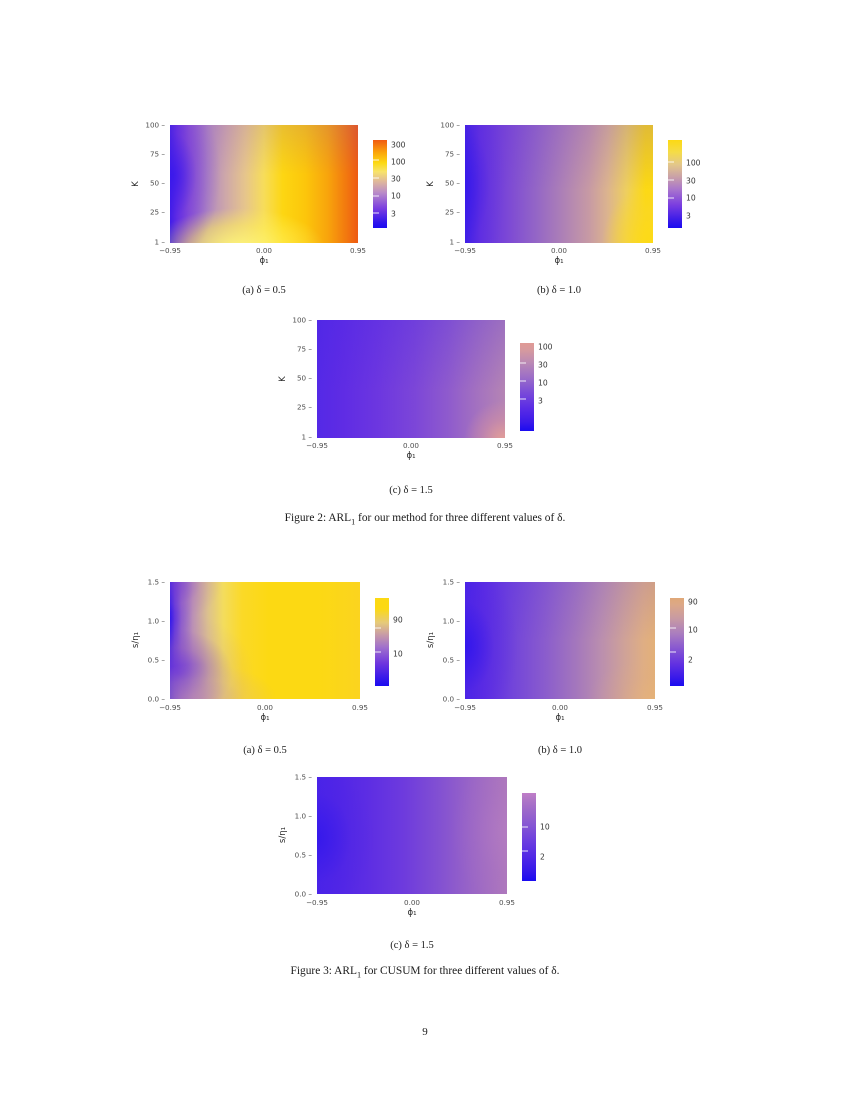  What do you see at coordinates (411, 490) in the screenshot?
I see `subcaption: (c) δ = 1.5` at bounding box center [411, 490].